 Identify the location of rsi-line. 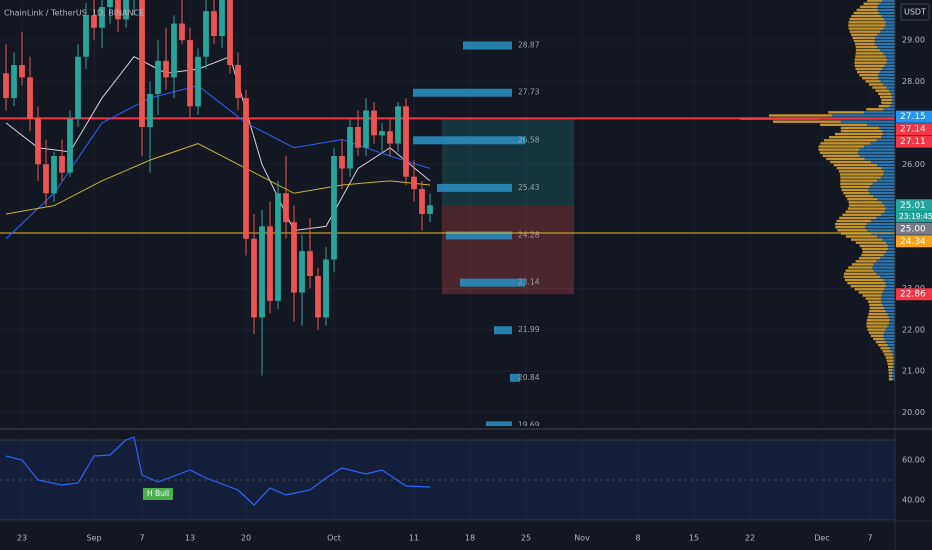
(218, 471).